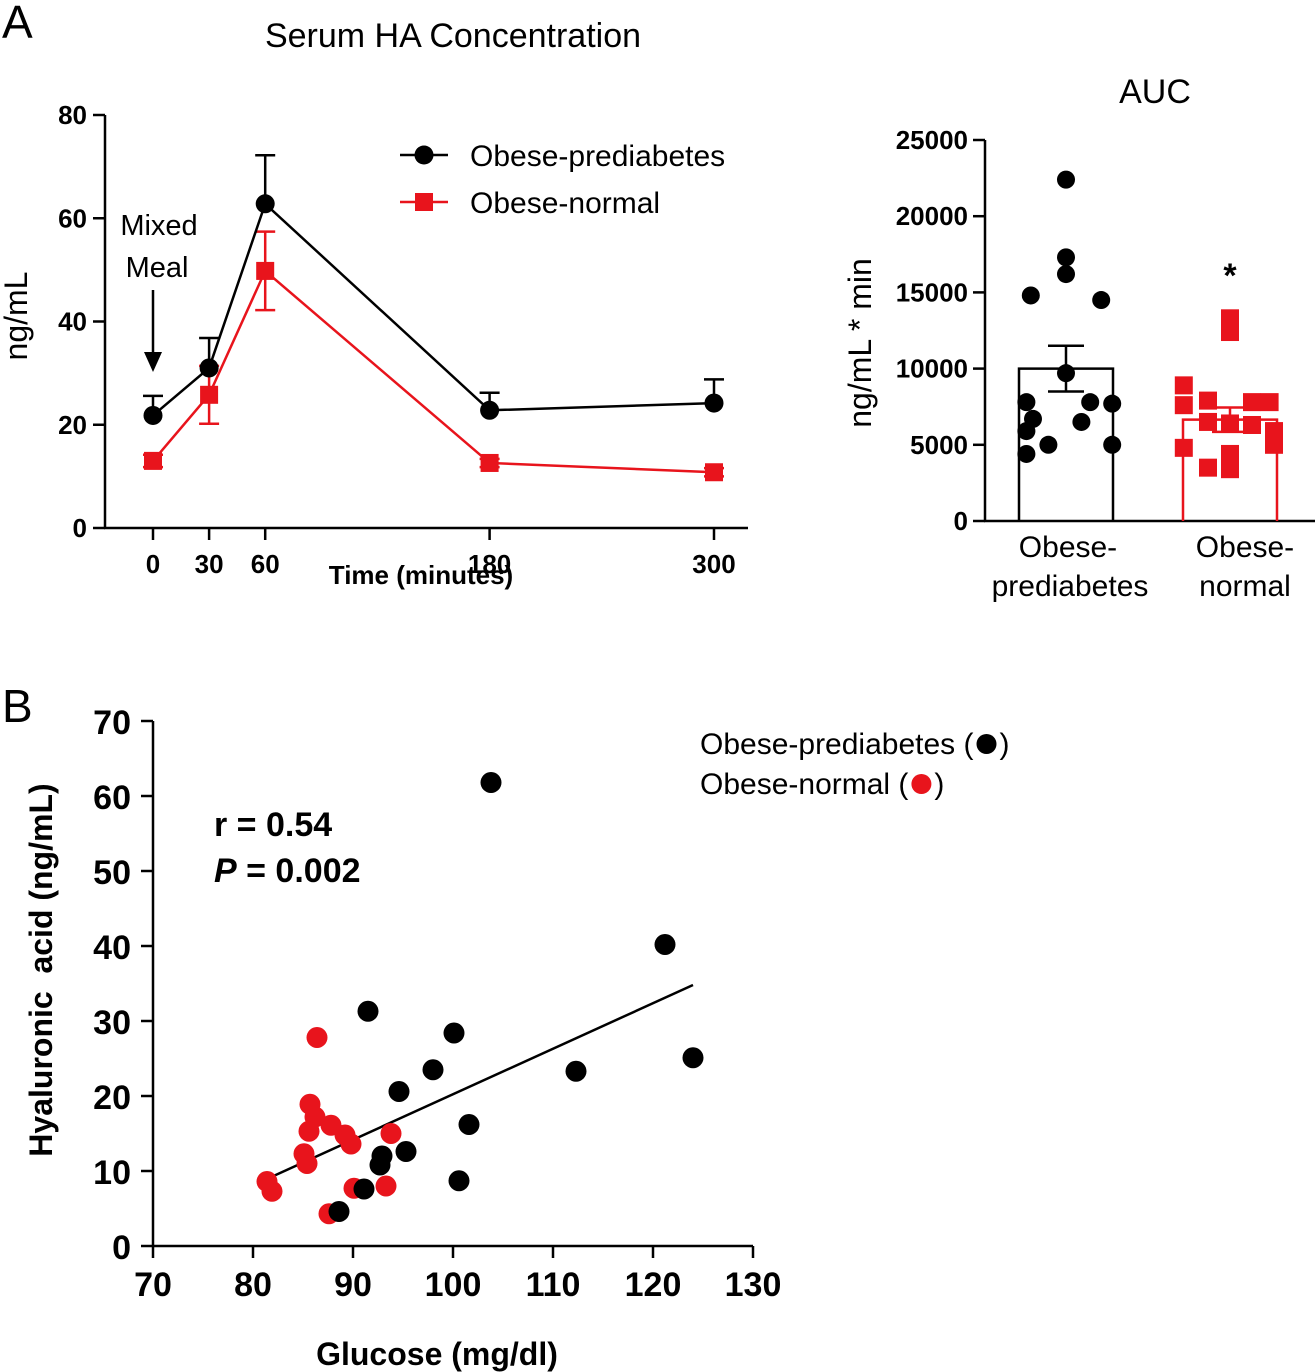  I want to click on legend-normal-marker, so click(424, 202).